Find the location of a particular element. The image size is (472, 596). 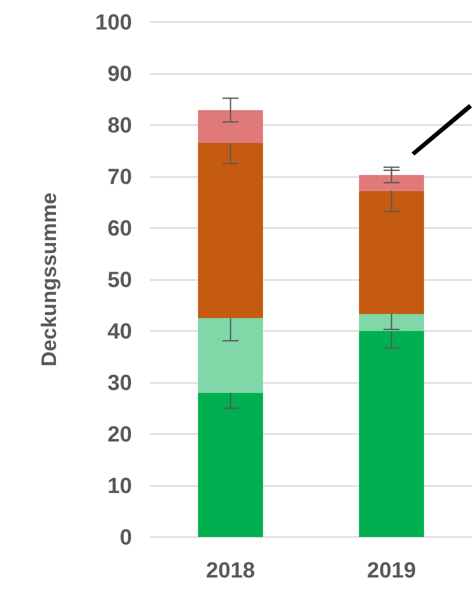

y-tick-label: 40 is located at coordinates (120, 331).